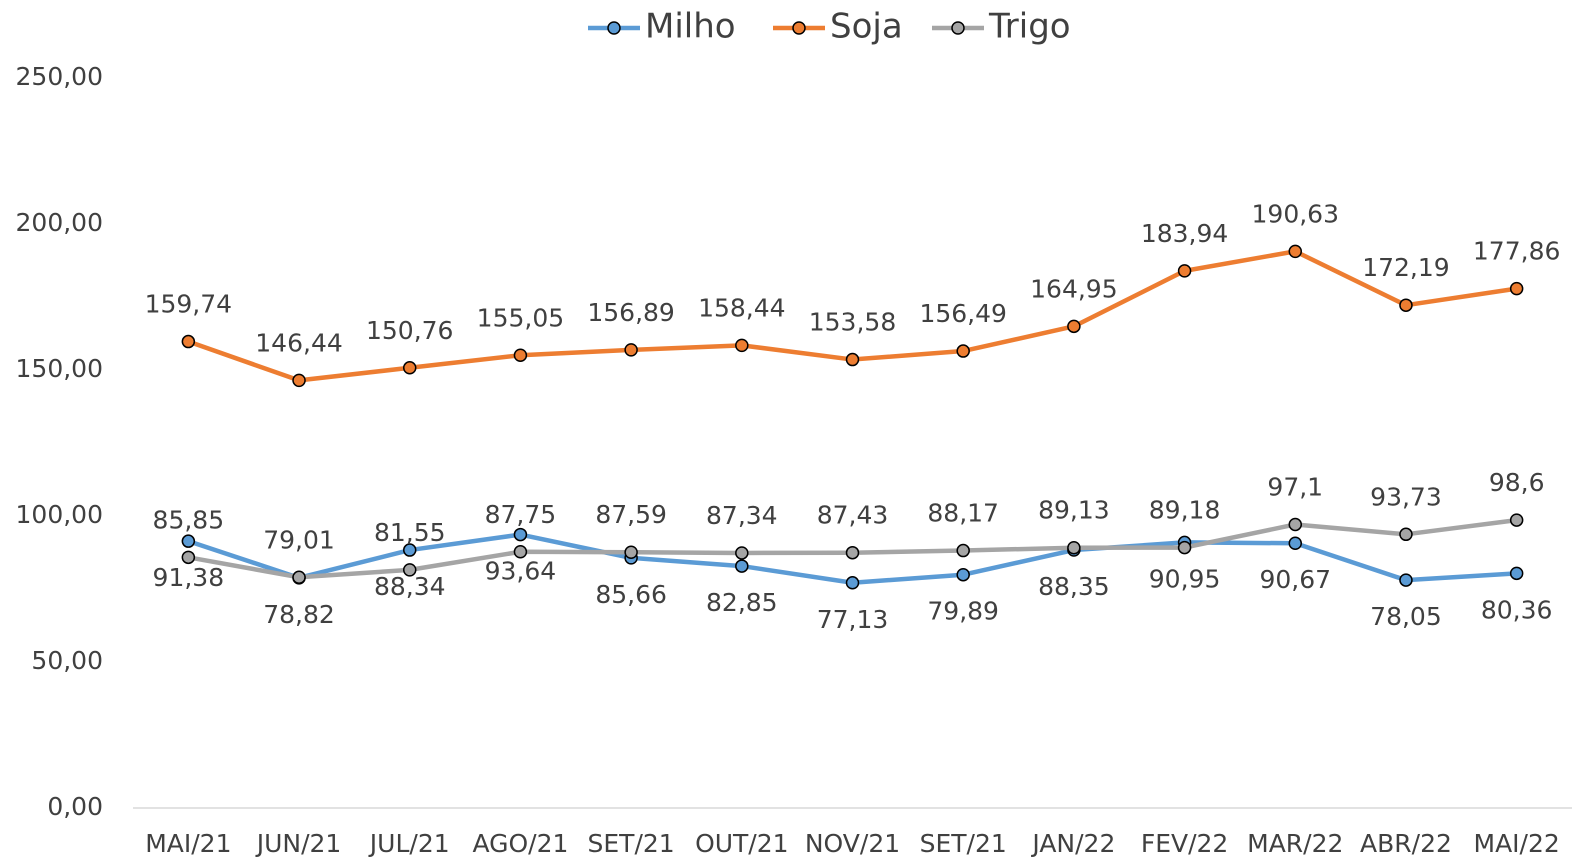 Image resolution: width=1580 pixels, height=865 pixels. What do you see at coordinates (853, 515) in the screenshot?
I see `data-label: 87,43` at bounding box center [853, 515].